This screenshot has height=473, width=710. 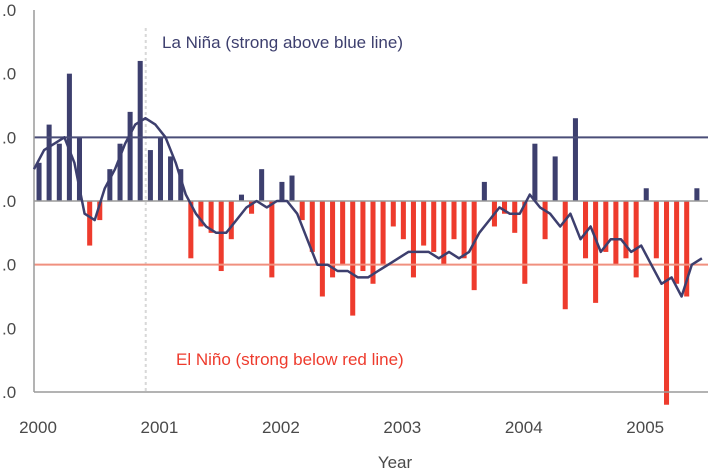 I want to click on el-nino-annotation: El Niño (strong below red line), so click(x=290, y=359).